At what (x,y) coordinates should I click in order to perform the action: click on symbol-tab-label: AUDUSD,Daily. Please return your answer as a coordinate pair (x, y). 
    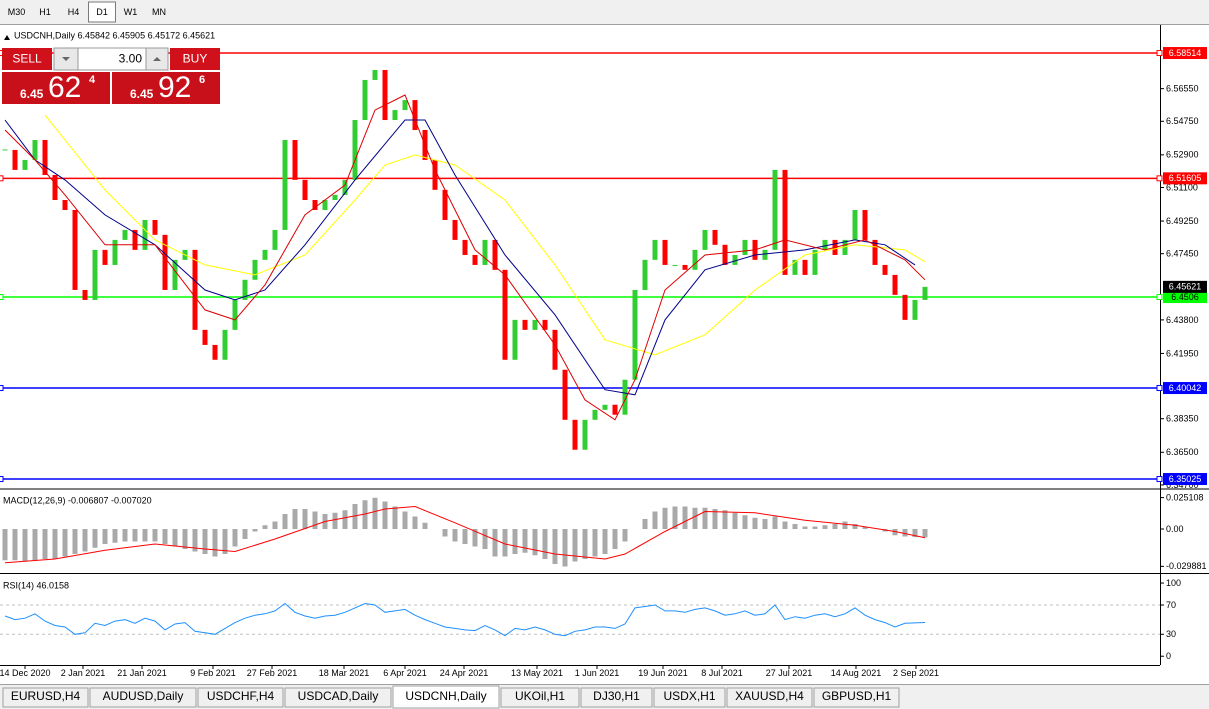
    Looking at the image, I should click on (143, 696).